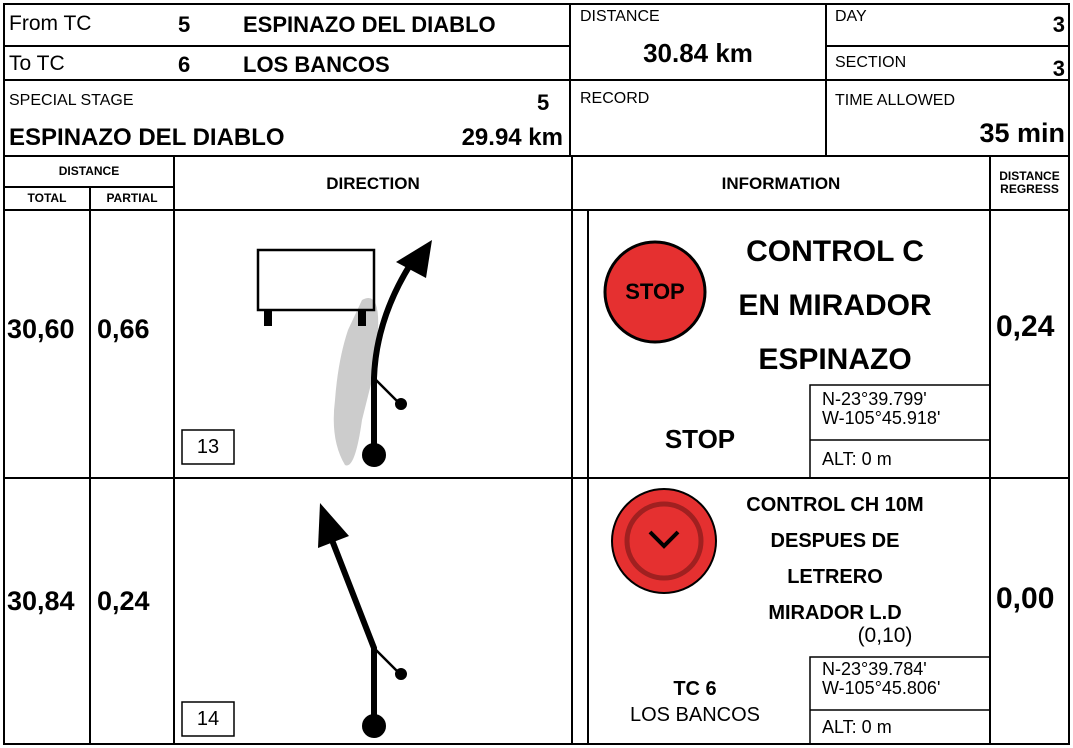 Image resolution: width=1073 pixels, height=748 pixels. What do you see at coordinates (695, 715) in the screenshot?
I see `note: LOS BANCOS` at bounding box center [695, 715].